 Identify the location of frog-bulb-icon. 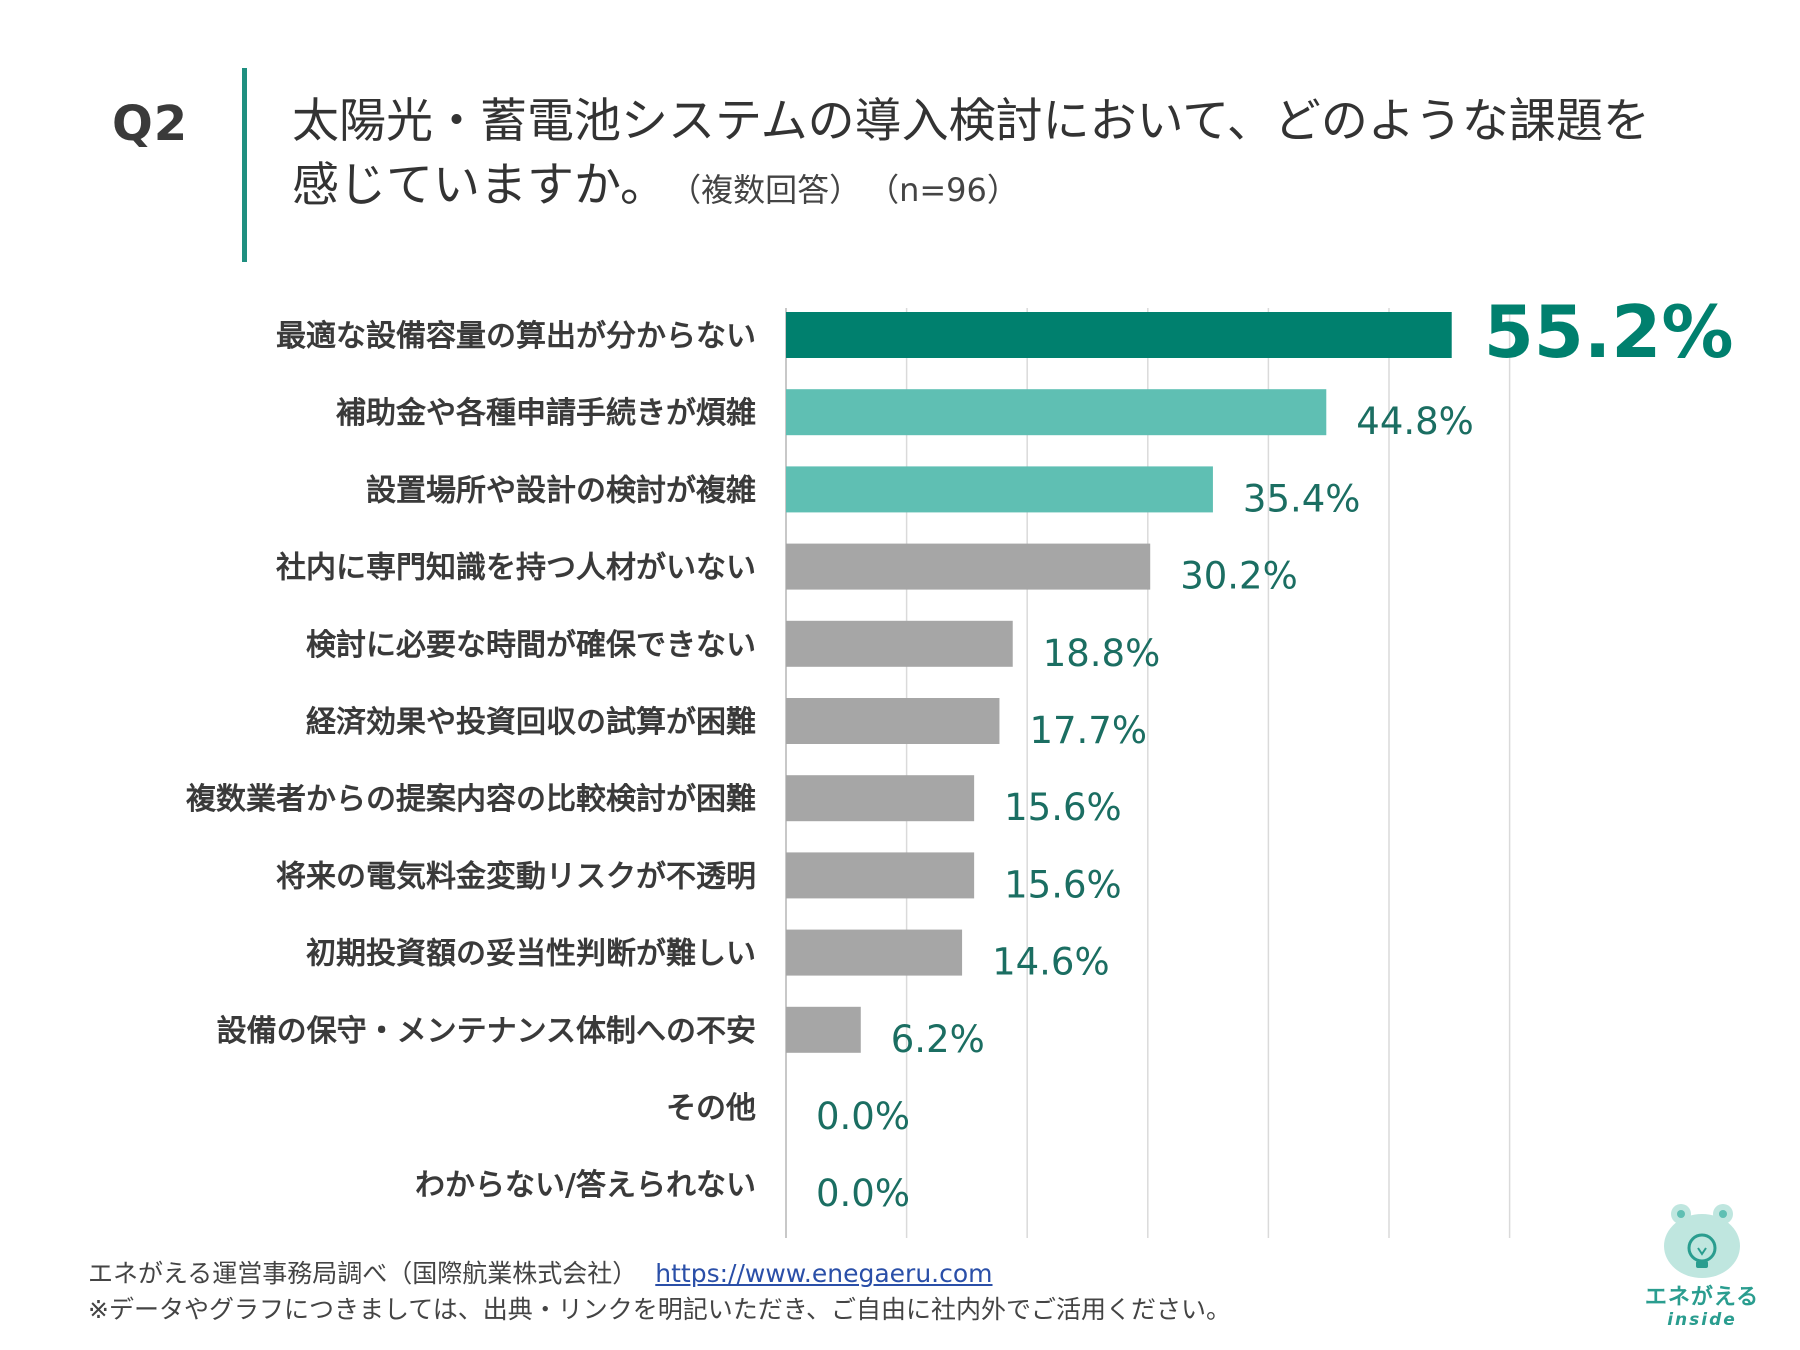
(1702, 1241).